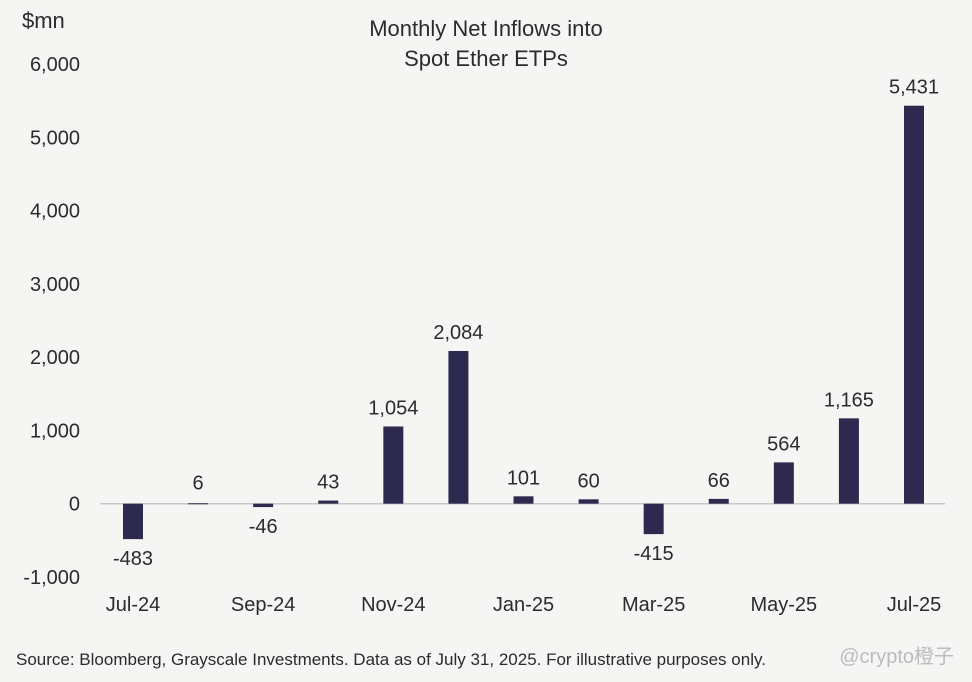 The width and height of the screenshot is (972, 682). What do you see at coordinates (51, 578) in the screenshot?
I see `y-tick-label: -1,000` at bounding box center [51, 578].